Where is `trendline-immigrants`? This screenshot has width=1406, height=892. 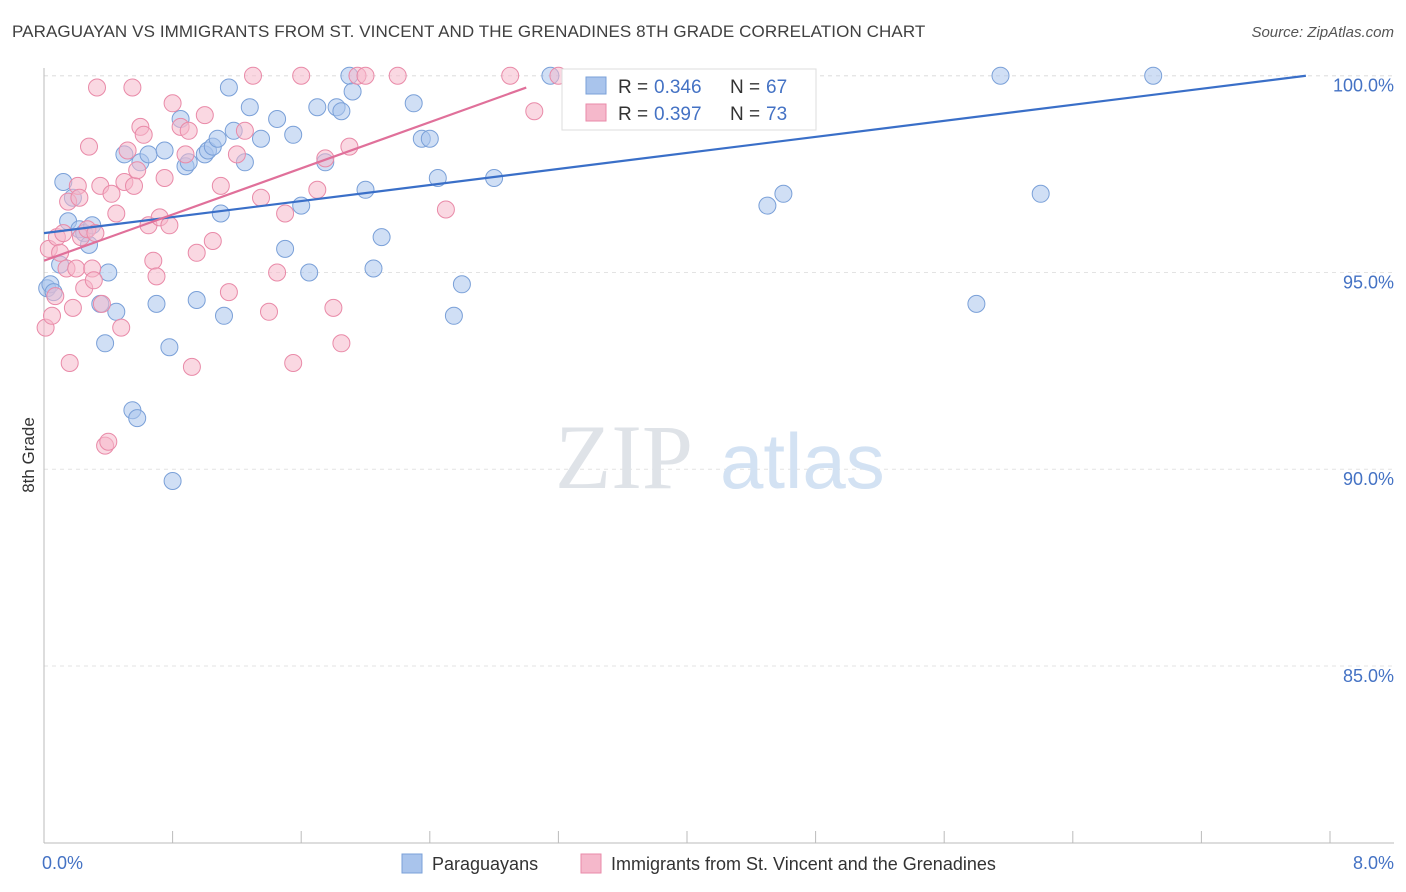
trendline-immigrants is located at coordinates (285, 174).